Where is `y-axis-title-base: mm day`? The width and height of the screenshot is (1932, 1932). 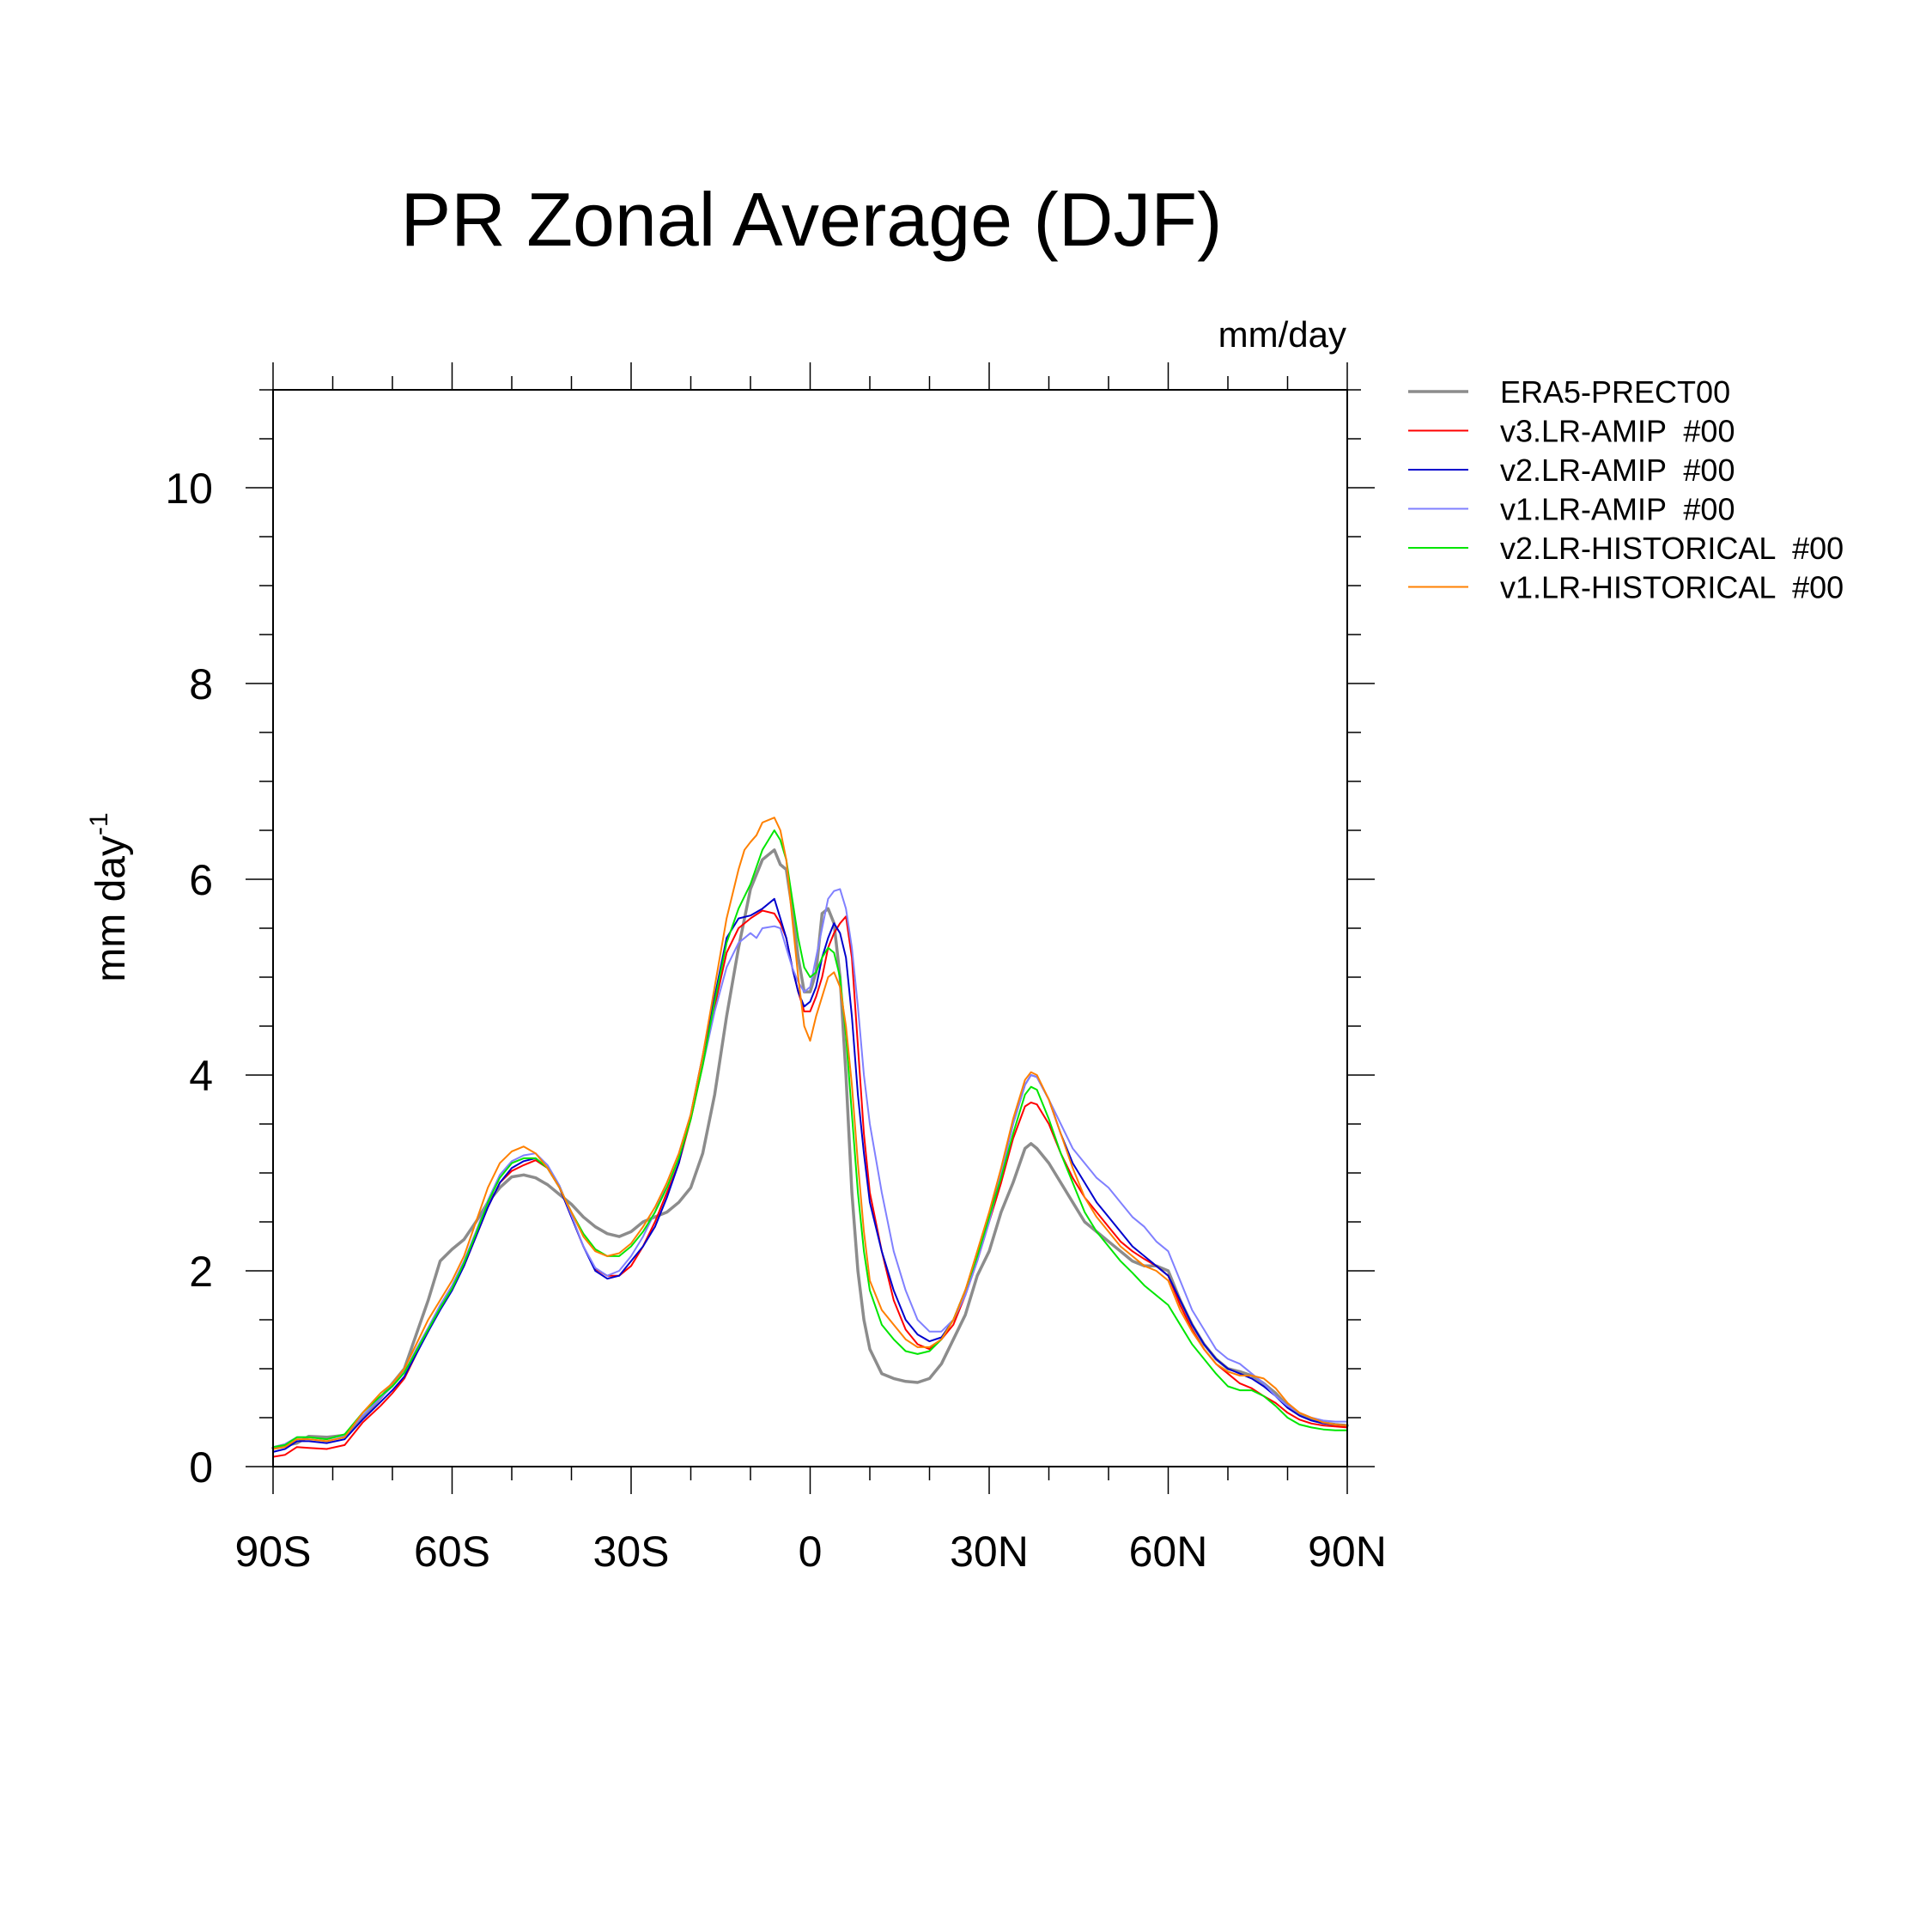 y-axis-title-base: mm day is located at coordinates (111, 908).